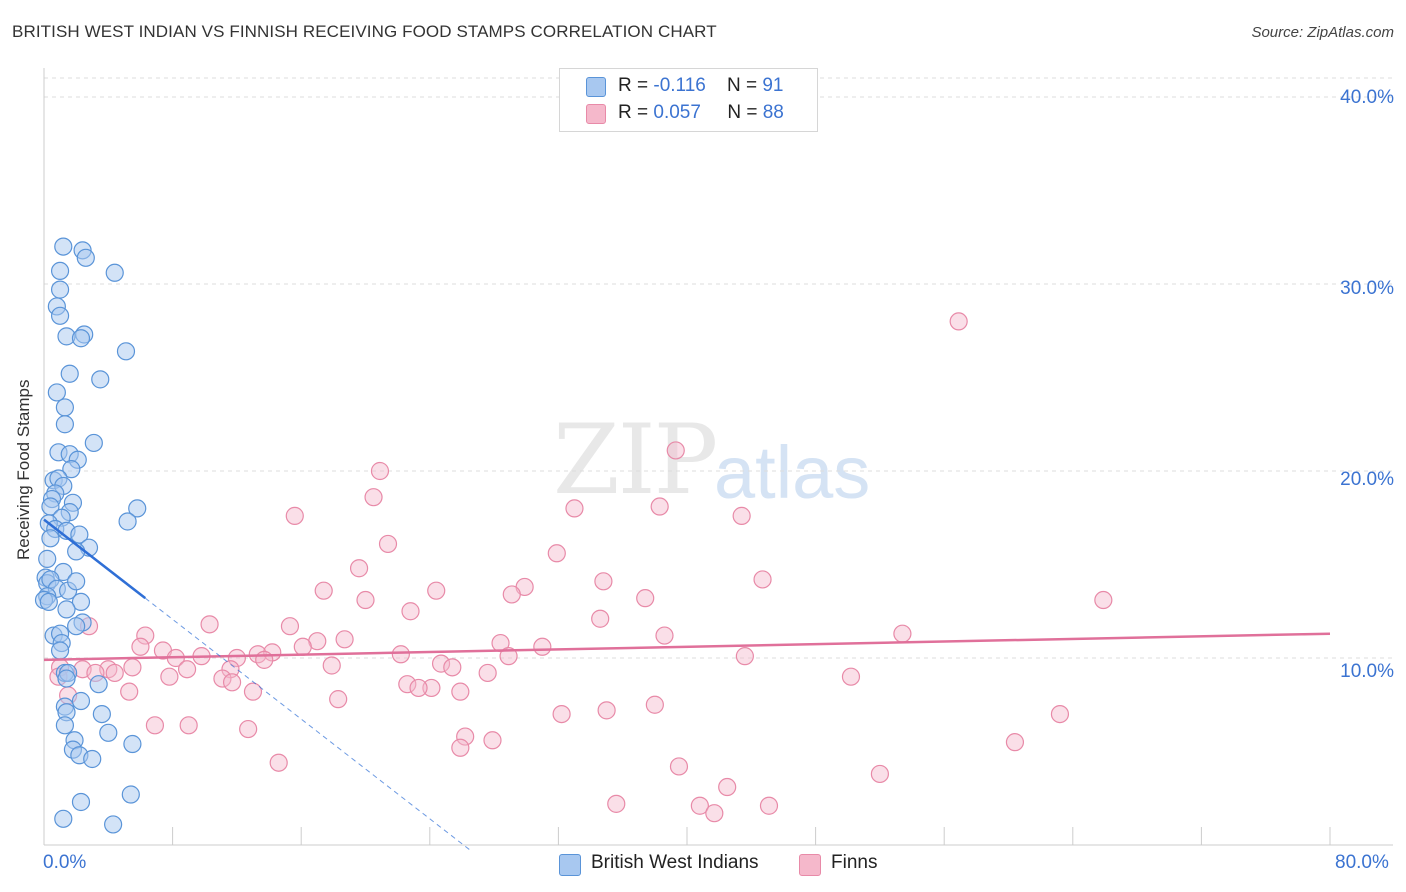 This screenshot has height=892, width=1406. I want to click on finns-trendline, so click(687, 647).